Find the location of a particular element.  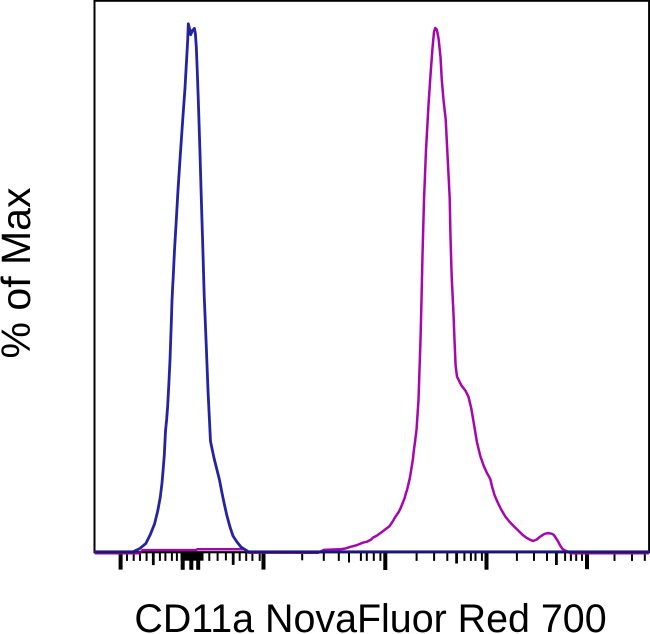

svg-text: % of Max is located at coordinates (19, 272).